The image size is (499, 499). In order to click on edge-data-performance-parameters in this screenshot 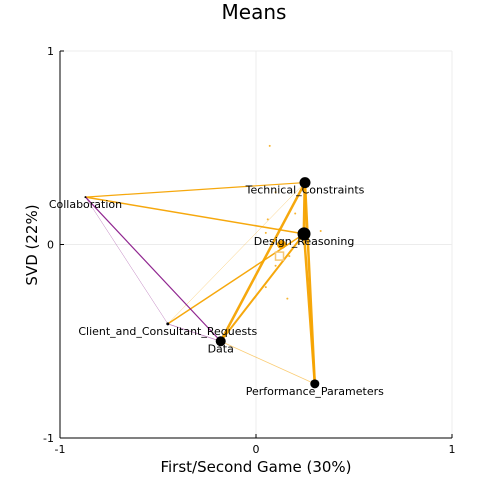, I will do `click(268, 362)`.